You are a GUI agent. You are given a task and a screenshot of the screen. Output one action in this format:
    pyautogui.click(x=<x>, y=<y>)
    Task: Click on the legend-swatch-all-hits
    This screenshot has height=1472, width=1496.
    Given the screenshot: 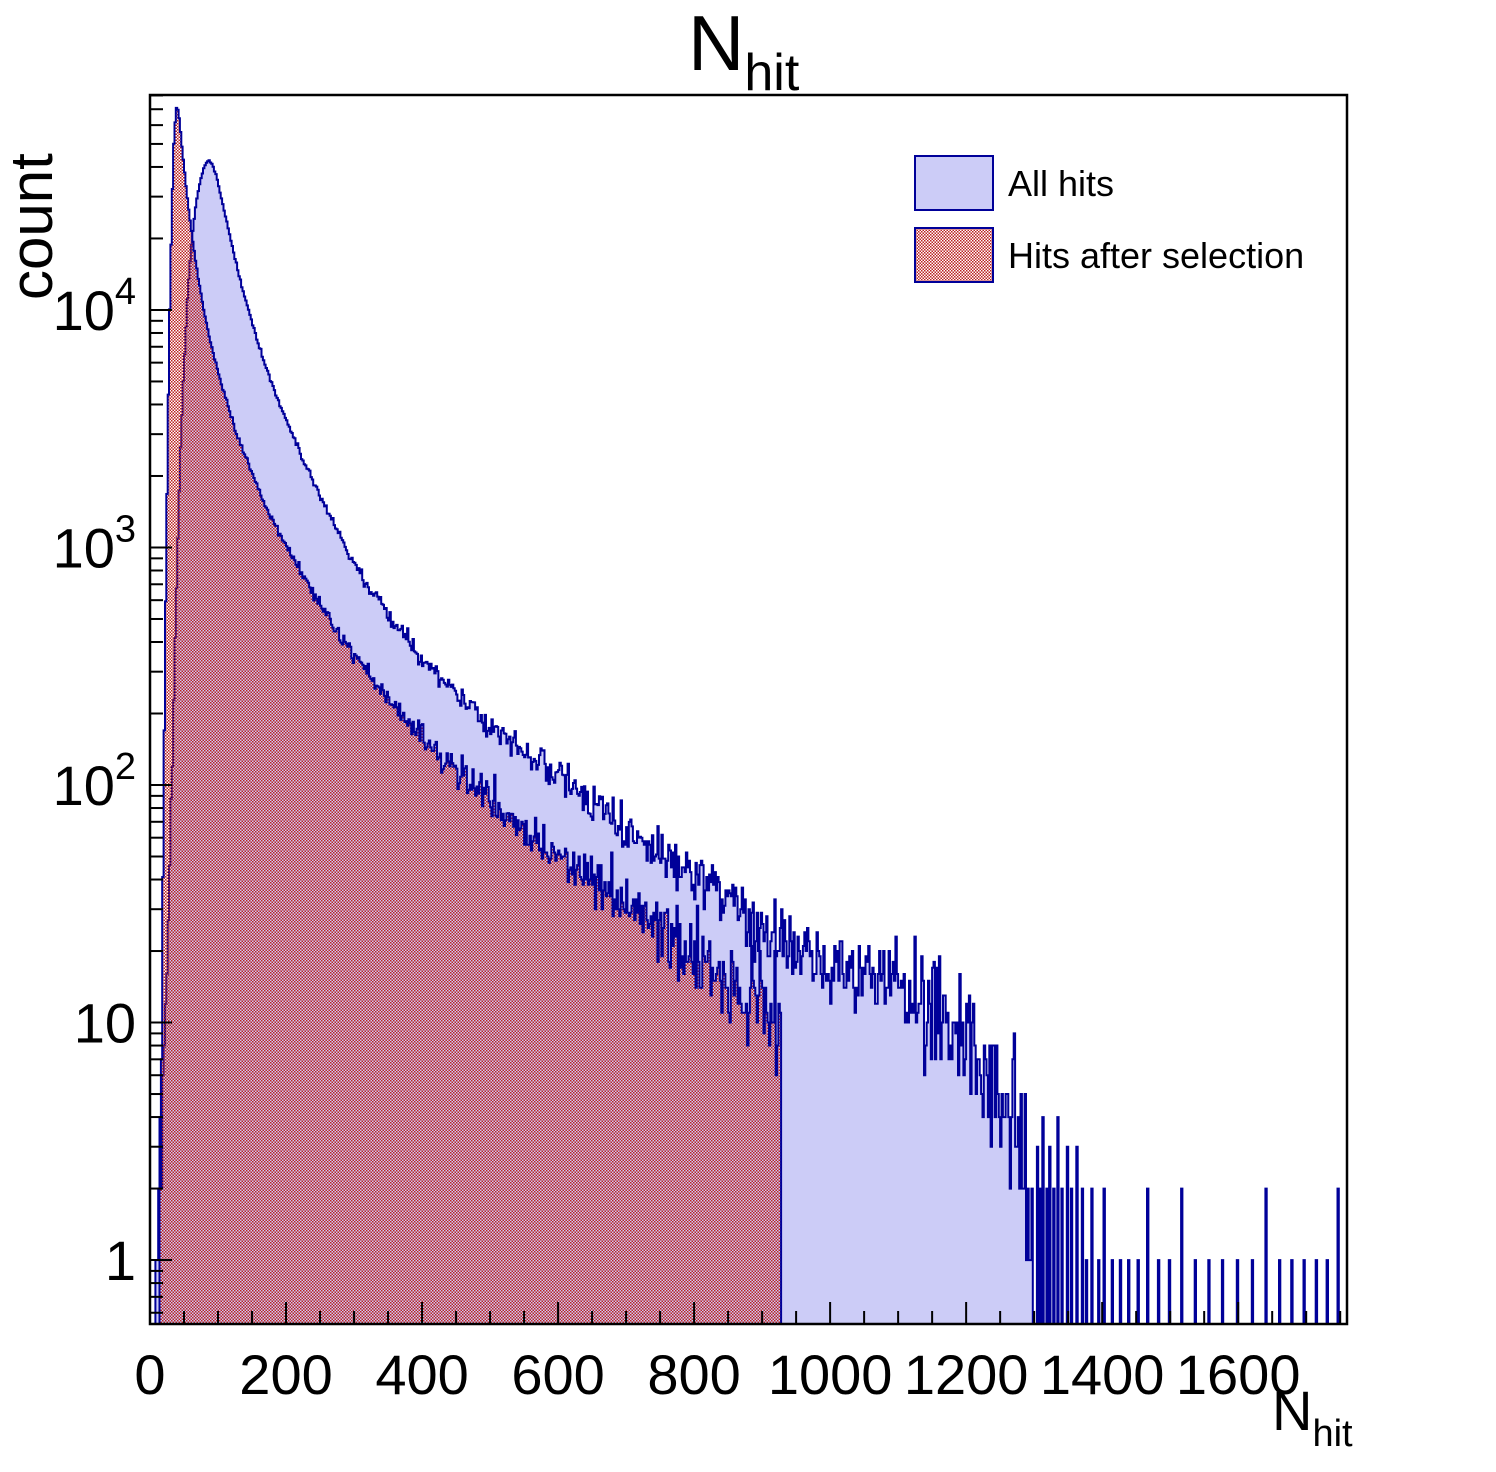 What is the action you would take?
    pyautogui.click(x=954, y=183)
    